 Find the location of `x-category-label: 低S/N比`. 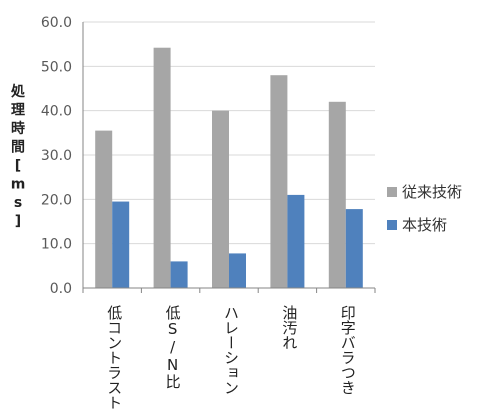

x-category-label: 低S/N比 is located at coordinates (173, 347).